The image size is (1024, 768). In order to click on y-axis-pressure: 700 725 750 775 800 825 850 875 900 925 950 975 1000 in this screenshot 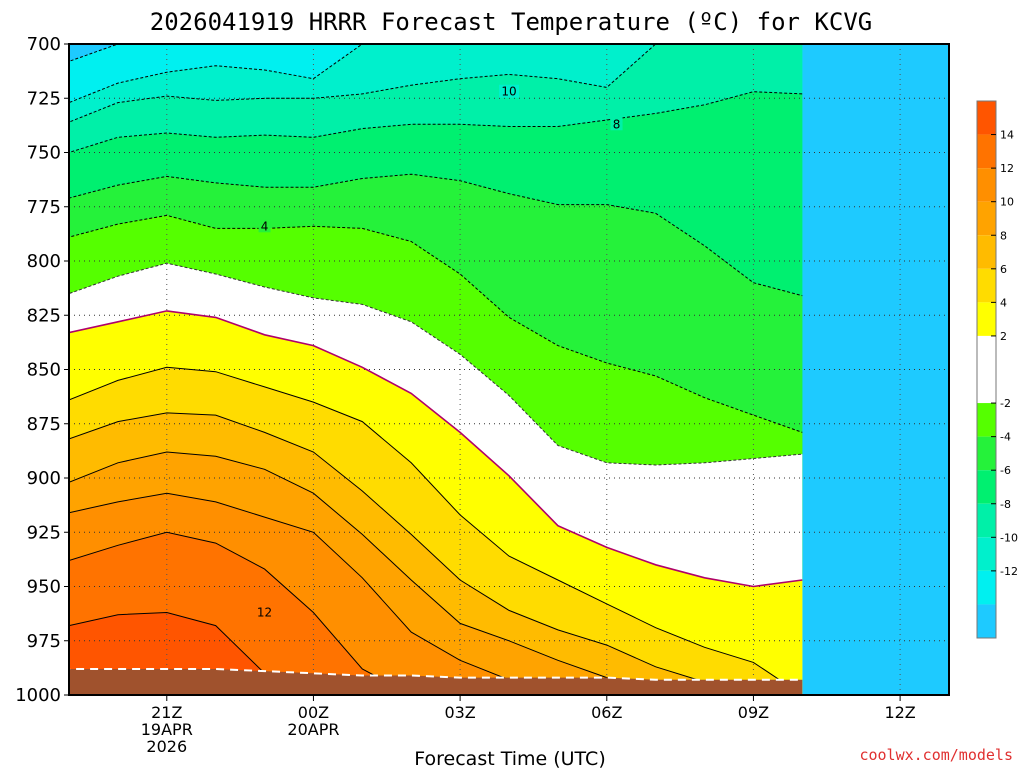, I will do `click(42, 370)`.